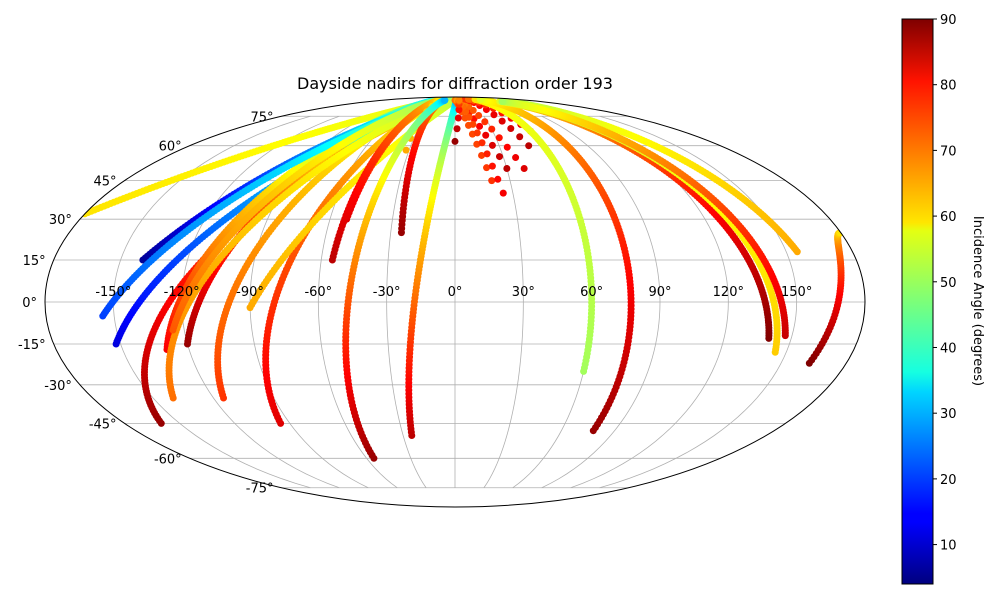  Describe the element at coordinates (113, 292) in the screenshot. I see `lon-tick-label: -150°` at that location.